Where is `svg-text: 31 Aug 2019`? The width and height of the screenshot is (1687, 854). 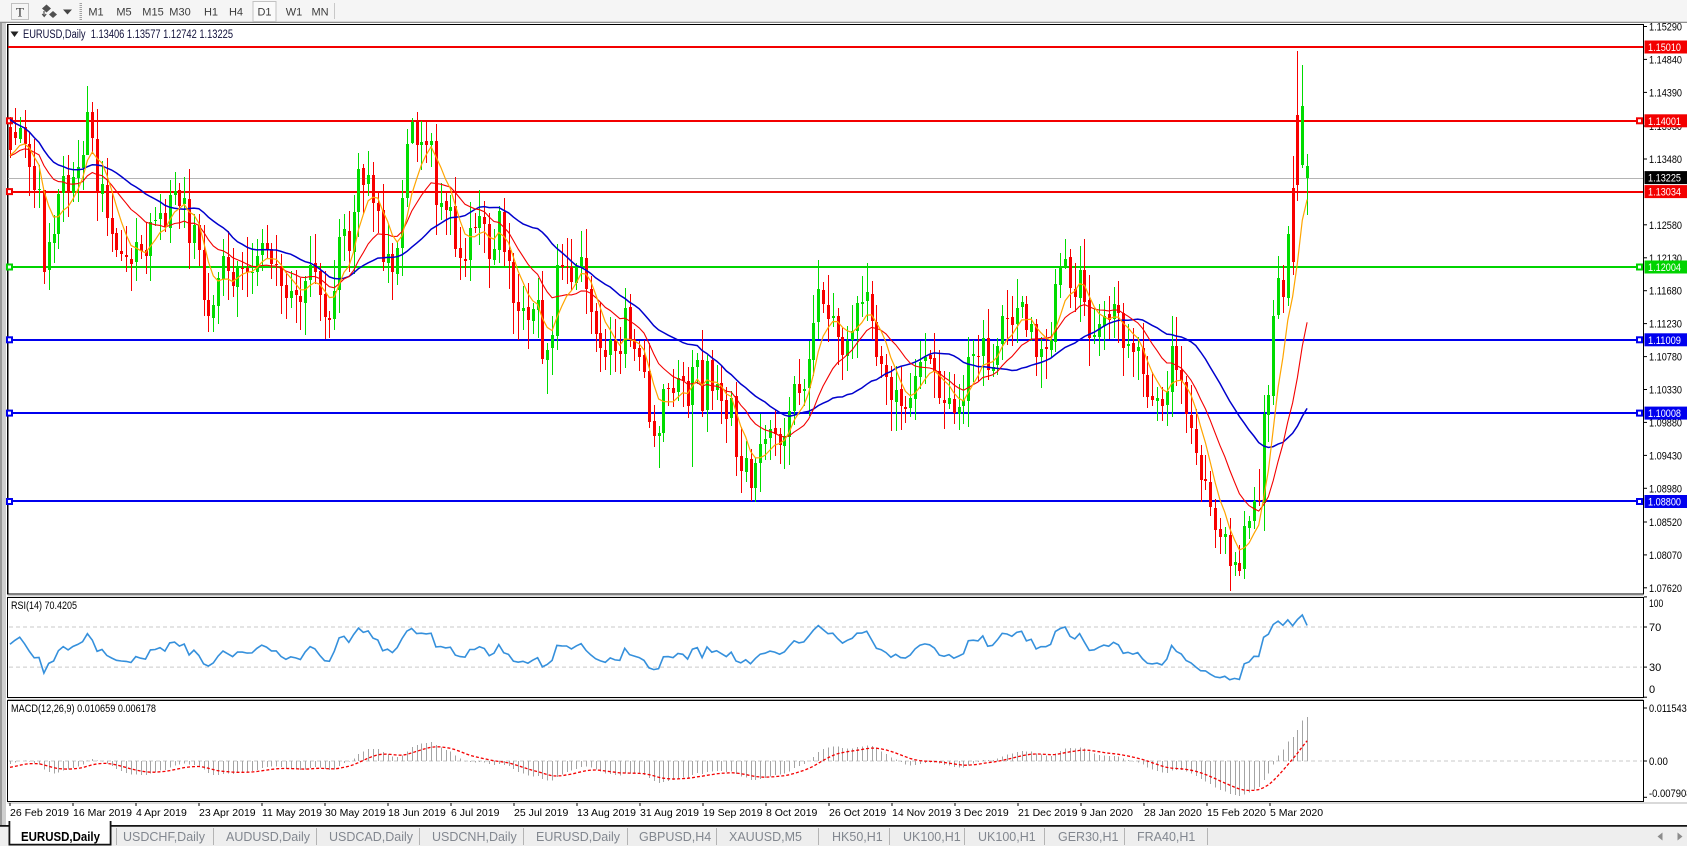
svg-text: 31 Aug 2019 is located at coordinates (669, 813).